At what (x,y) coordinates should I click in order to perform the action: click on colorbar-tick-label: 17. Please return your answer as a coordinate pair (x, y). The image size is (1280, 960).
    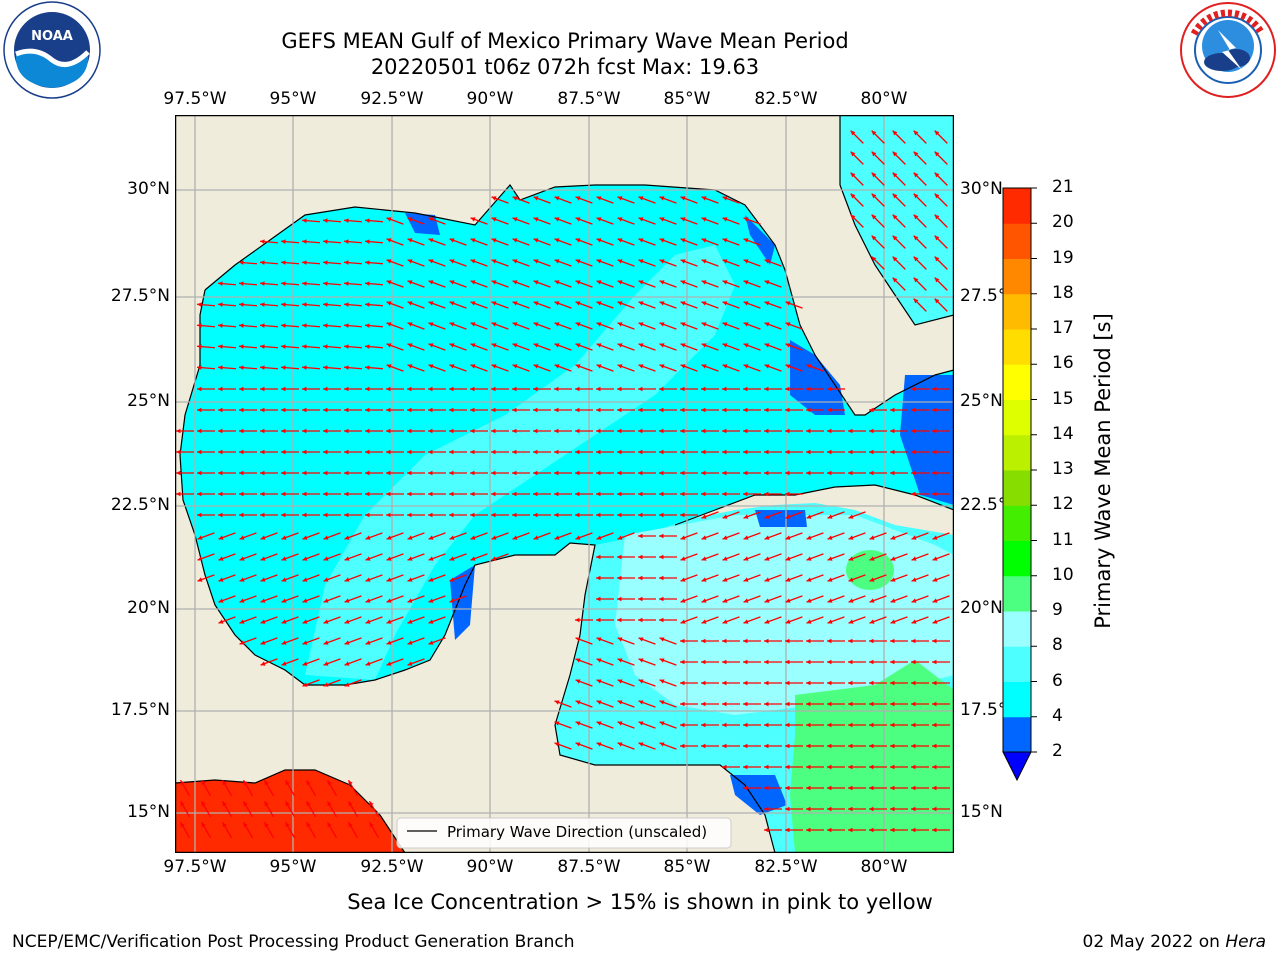
    Looking at the image, I should click on (1063, 328).